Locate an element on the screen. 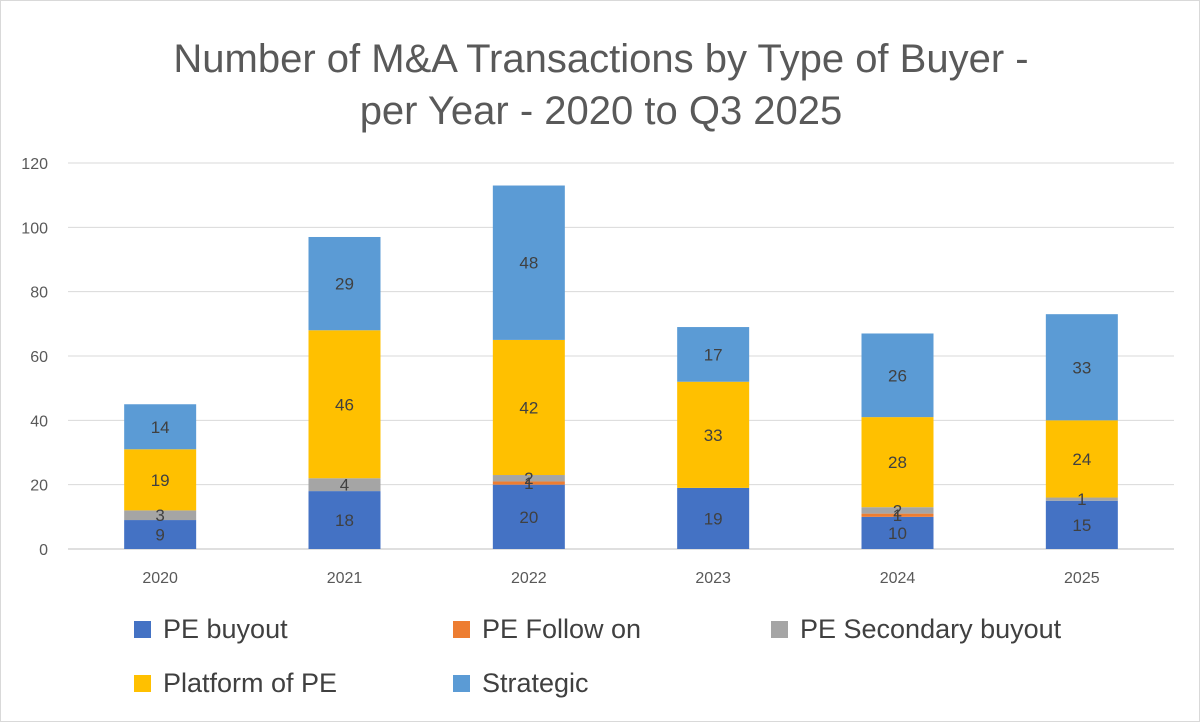  x-tick-label: 2020 is located at coordinates (160, 578).